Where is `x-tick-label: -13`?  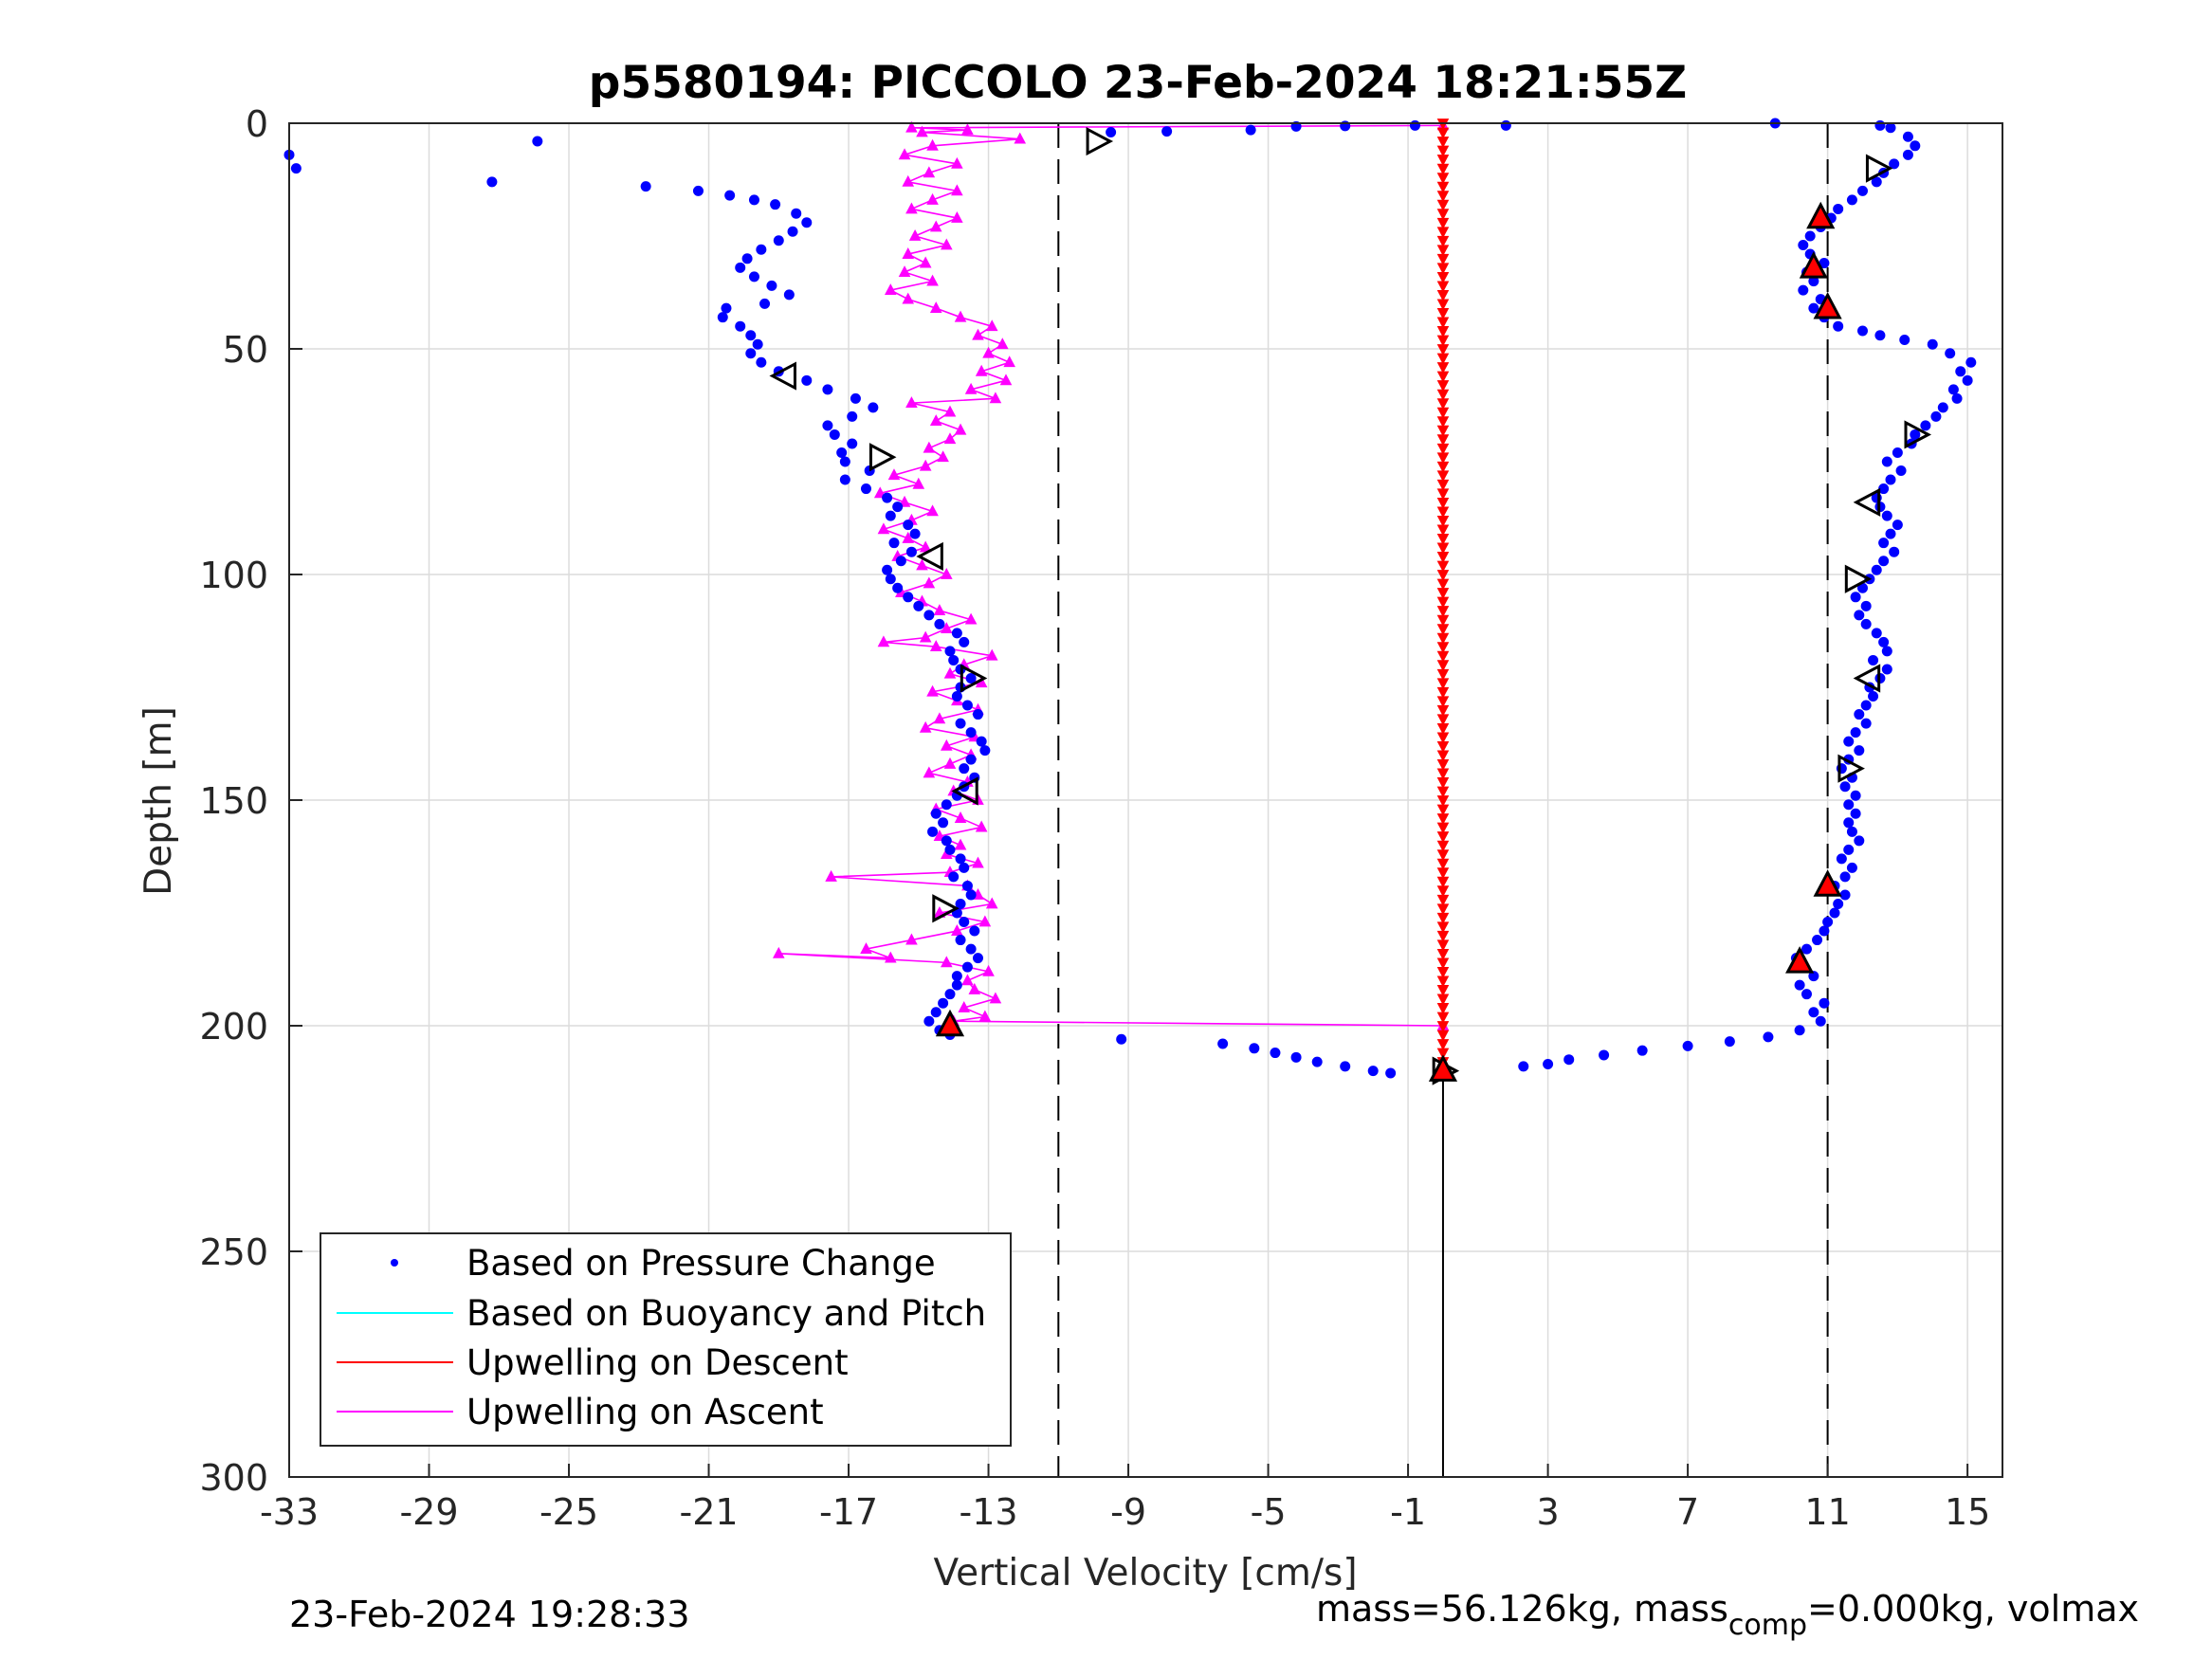
x-tick-label: -13 is located at coordinates (989, 1512).